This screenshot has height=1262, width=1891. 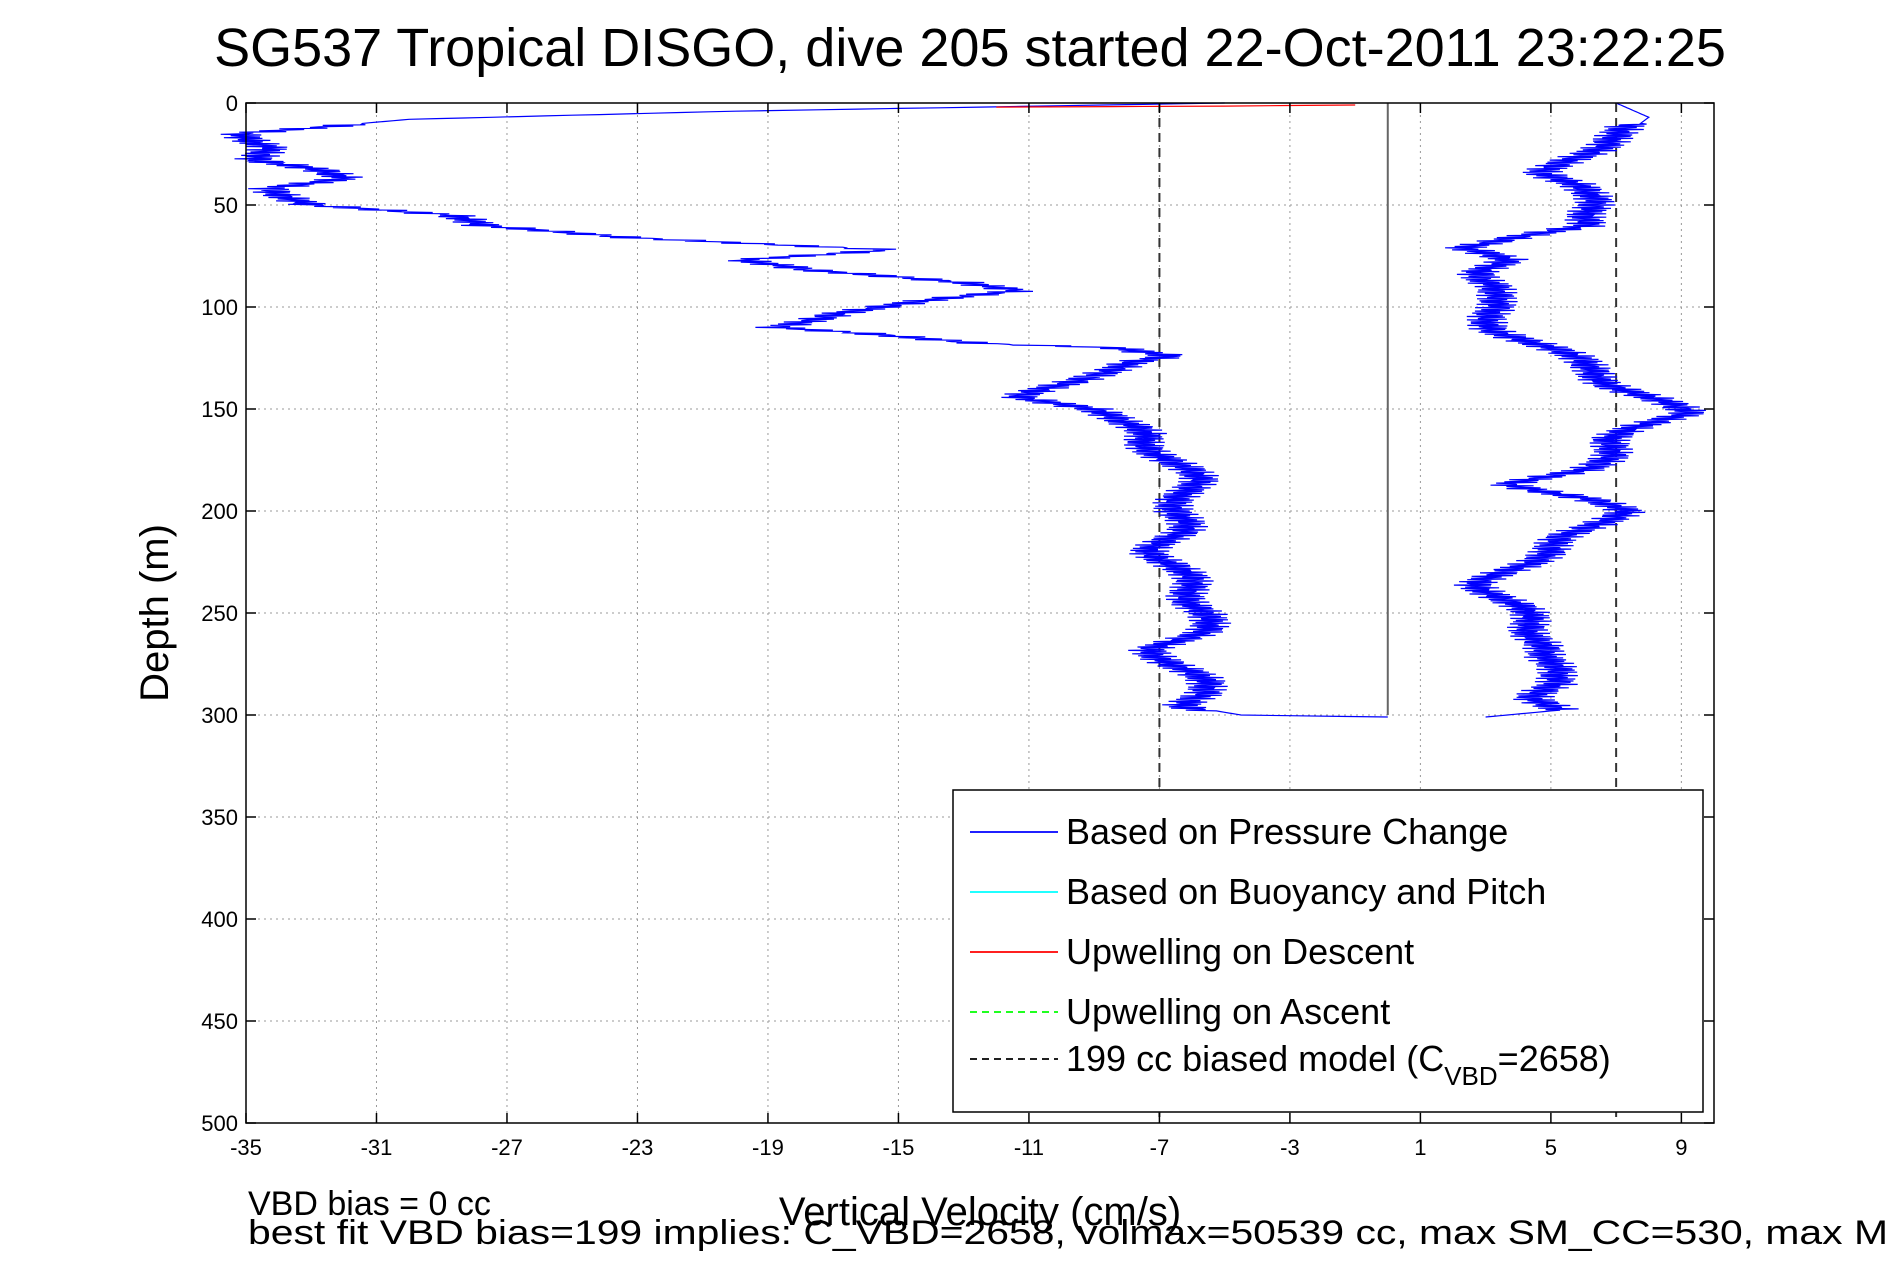 What do you see at coordinates (219, 715) in the screenshot?
I see `y-tick-label-6: 300` at bounding box center [219, 715].